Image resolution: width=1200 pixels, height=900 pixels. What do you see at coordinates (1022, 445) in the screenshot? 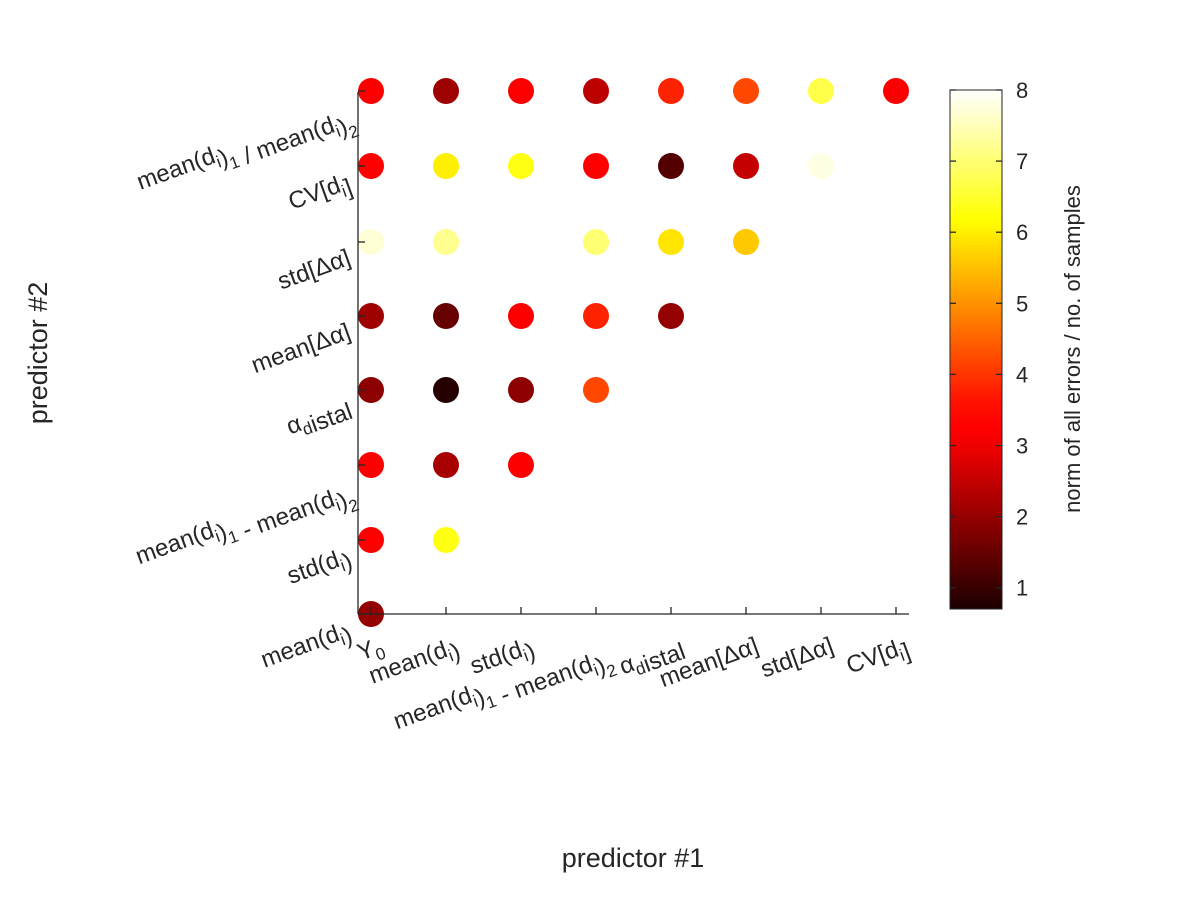
I see `colorbar-tick-label: 3` at bounding box center [1022, 445].